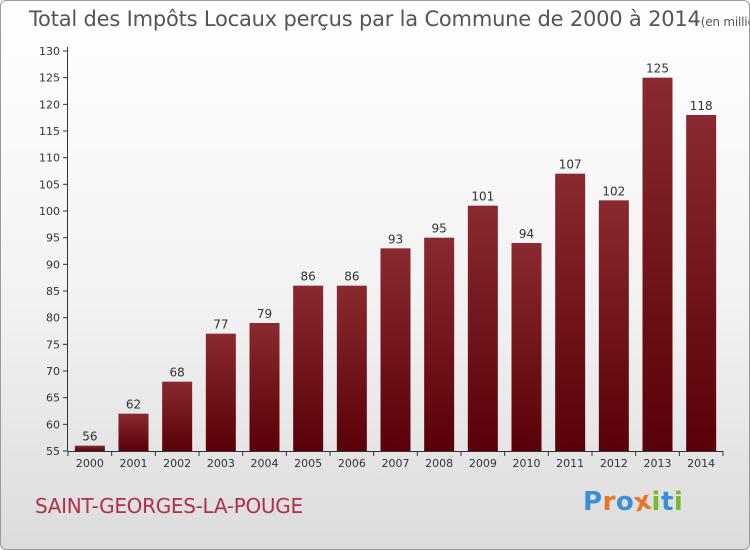 This screenshot has height=550, width=750. I want to click on value-label-2003: 77, so click(220, 325).